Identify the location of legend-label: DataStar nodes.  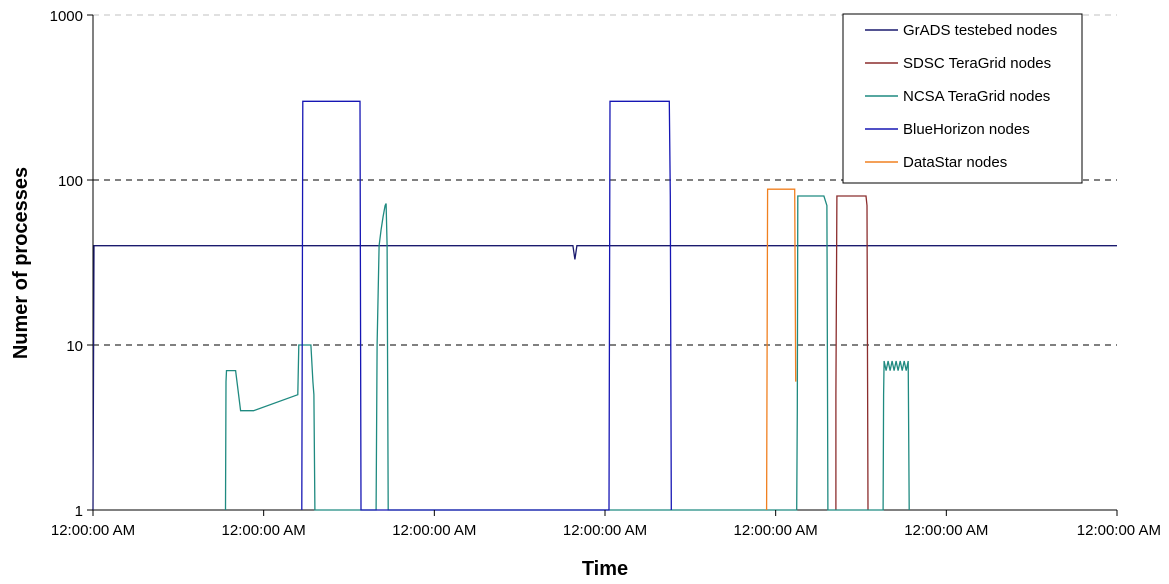
(955, 162).